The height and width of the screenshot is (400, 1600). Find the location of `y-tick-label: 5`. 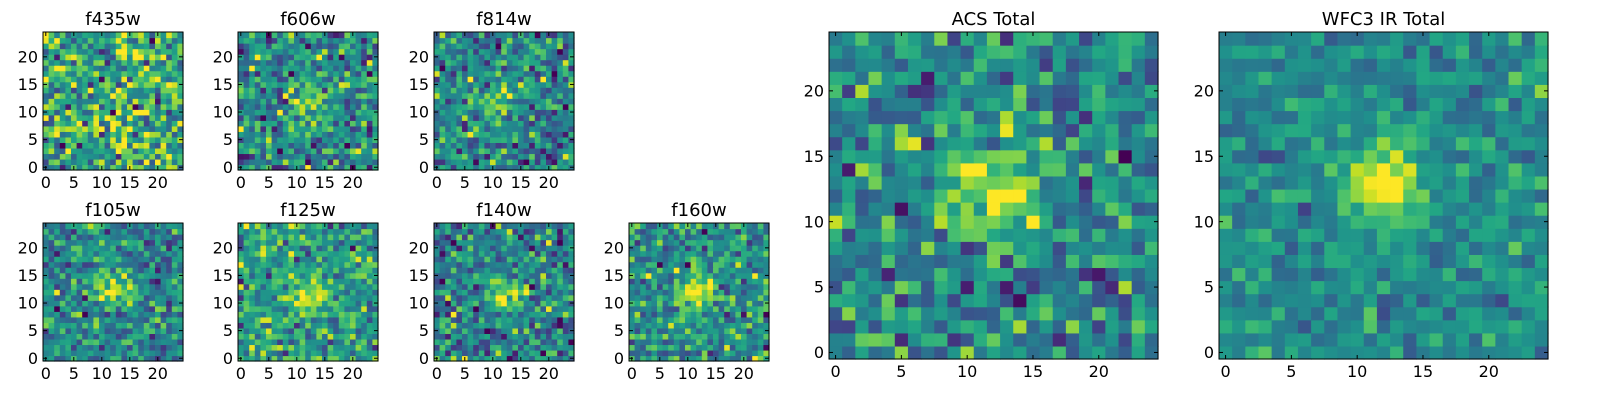

y-tick-label: 5 is located at coordinates (33, 330).